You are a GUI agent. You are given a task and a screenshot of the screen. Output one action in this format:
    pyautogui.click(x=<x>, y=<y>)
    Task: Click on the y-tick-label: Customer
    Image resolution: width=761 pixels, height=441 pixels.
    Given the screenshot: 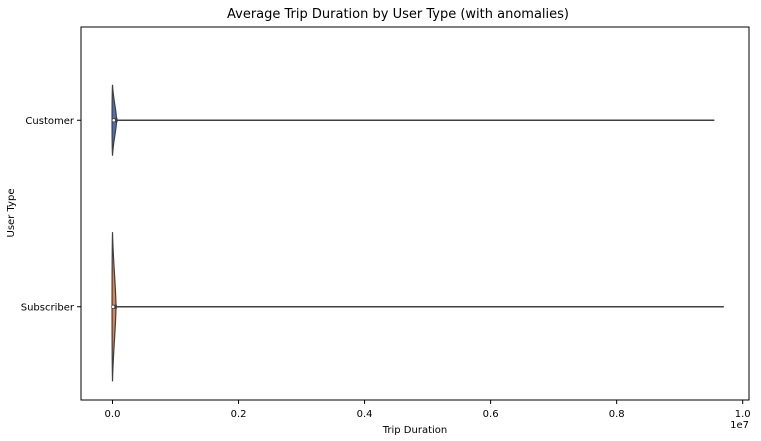 What is the action you would take?
    pyautogui.click(x=49, y=121)
    